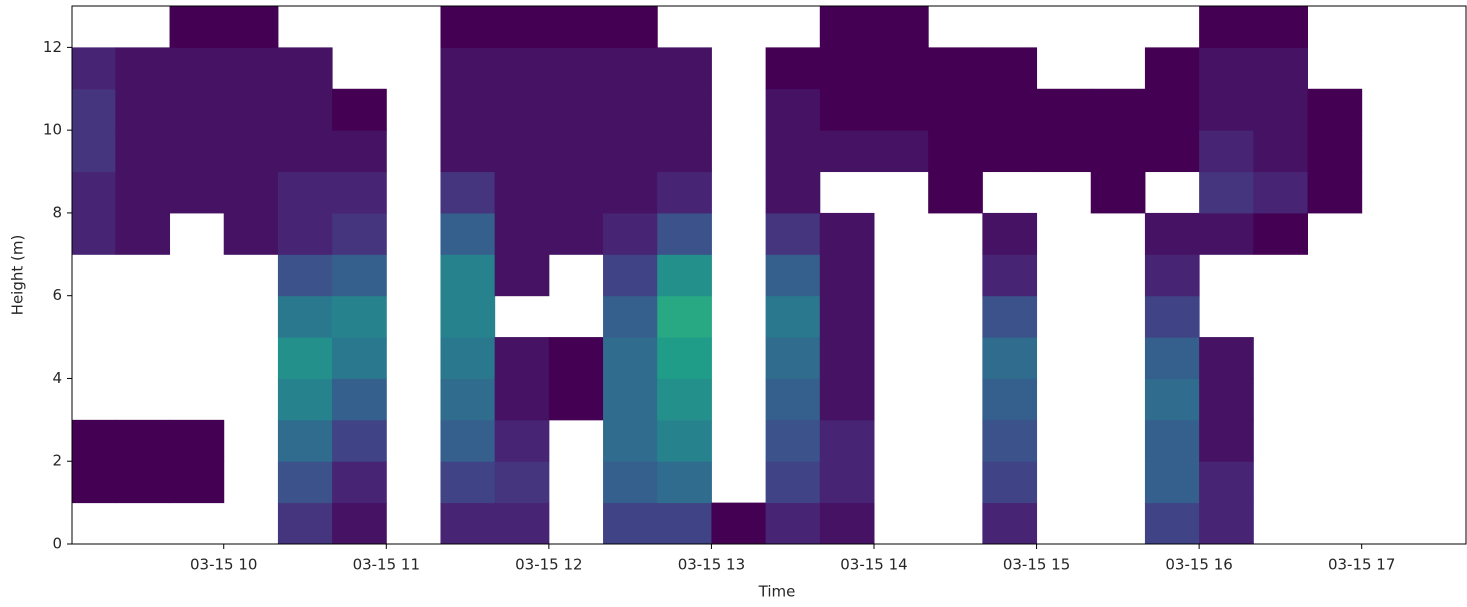 This screenshot has width=1467, height=607. What do you see at coordinates (52, 130) in the screenshot?
I see `y-tick-label: 10` at bounding box center [52, 130].